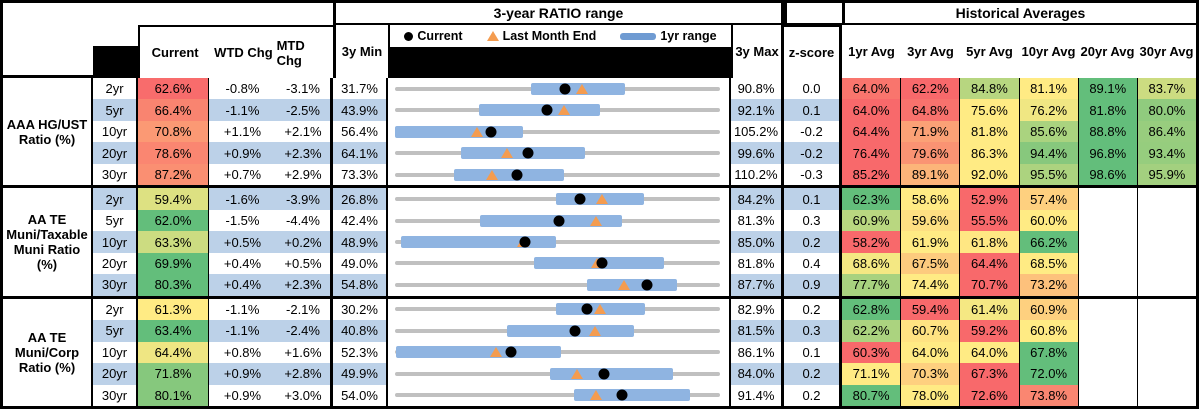 This screenshot has height=409, width=1199. Describe the element at coordinates (360, 131) in the screenshot. I see `min-3y-cell: 56.4%` at that location.